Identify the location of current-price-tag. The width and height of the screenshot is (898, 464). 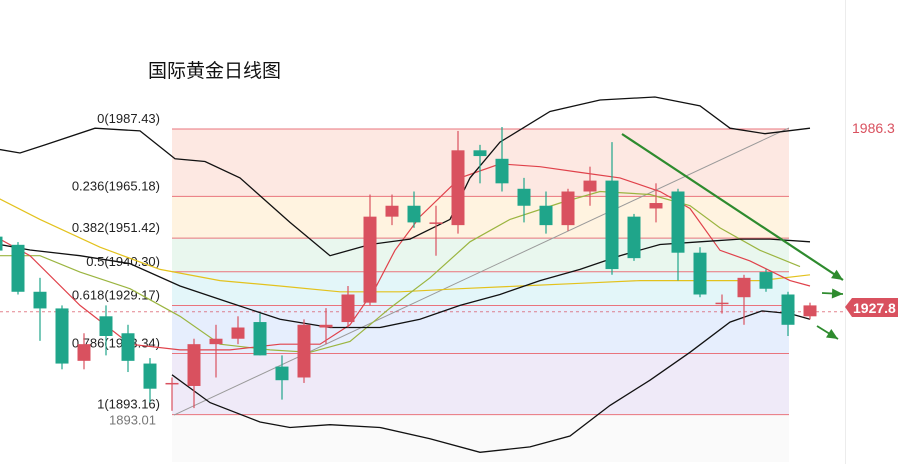
(871, 307).